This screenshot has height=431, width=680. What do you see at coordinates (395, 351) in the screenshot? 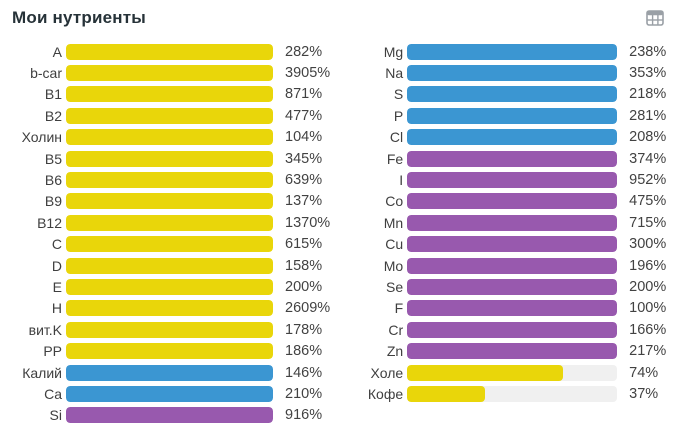
I see `bar-label: Zn` at bounding box center [395, 351].